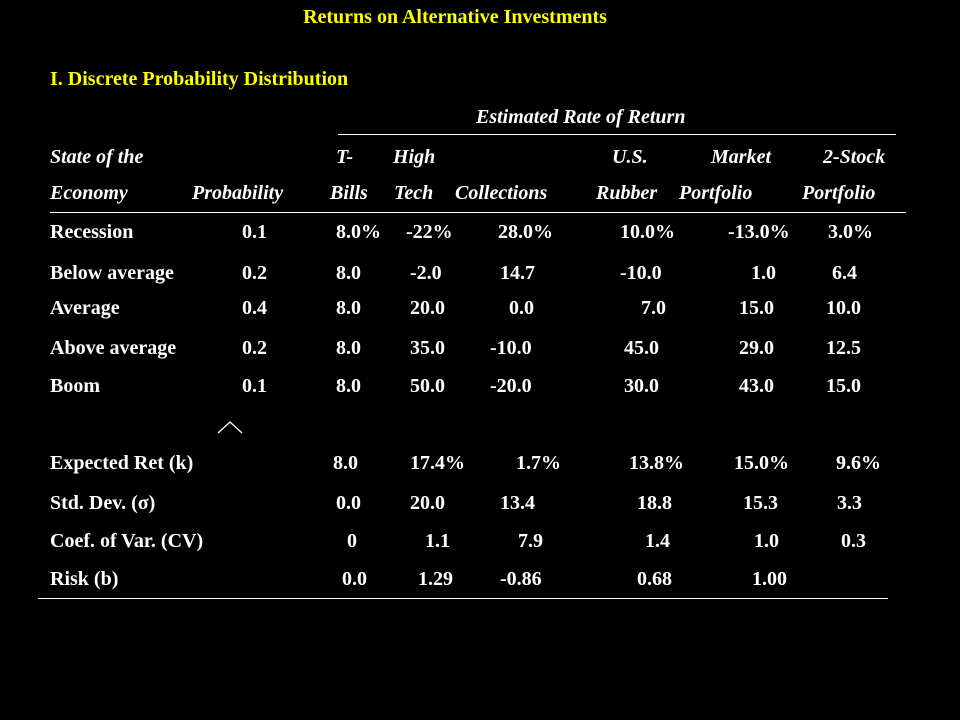  What do you see at coordinates (756, 386) in the screenshot?
I see `table-cell: 43.0` at bounding box center [756, 386].